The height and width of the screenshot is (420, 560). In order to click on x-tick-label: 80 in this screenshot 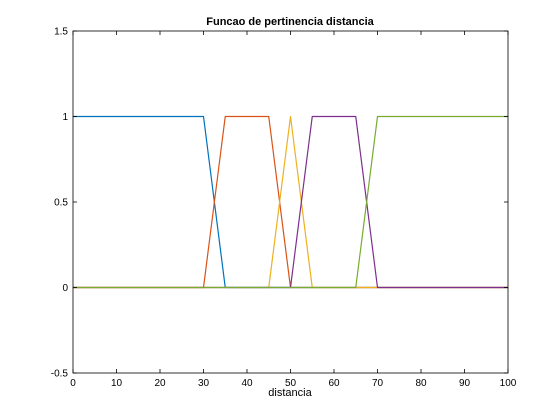, I will do `click(421, 383)`.